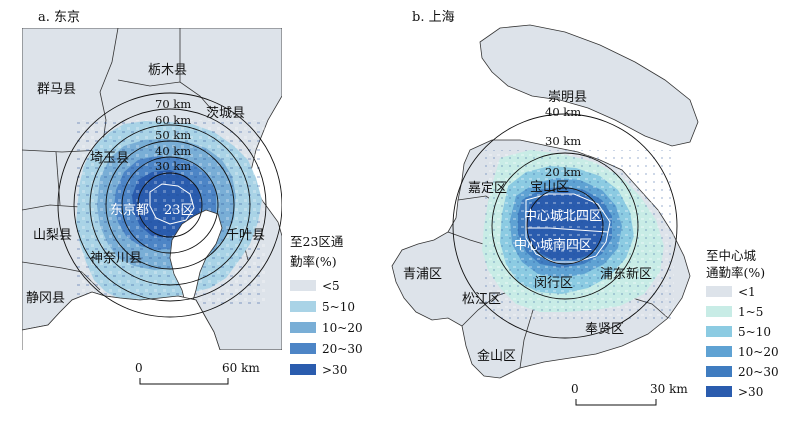 The height and width of the screenshot is (422, 792). What do you see at coordinates (173, 135) in the screenshot?
I see `ring-label-50km: 50 km` at bounding box center [173, 135].